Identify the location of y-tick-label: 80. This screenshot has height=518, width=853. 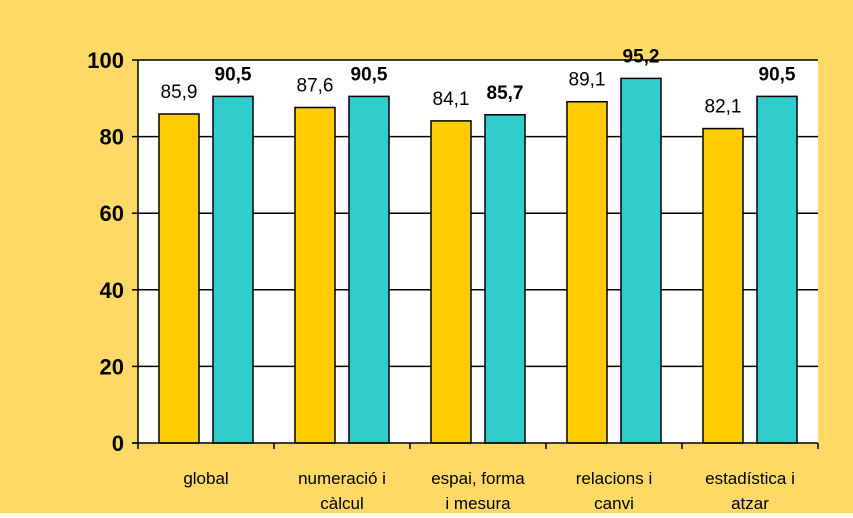
(112, 137).